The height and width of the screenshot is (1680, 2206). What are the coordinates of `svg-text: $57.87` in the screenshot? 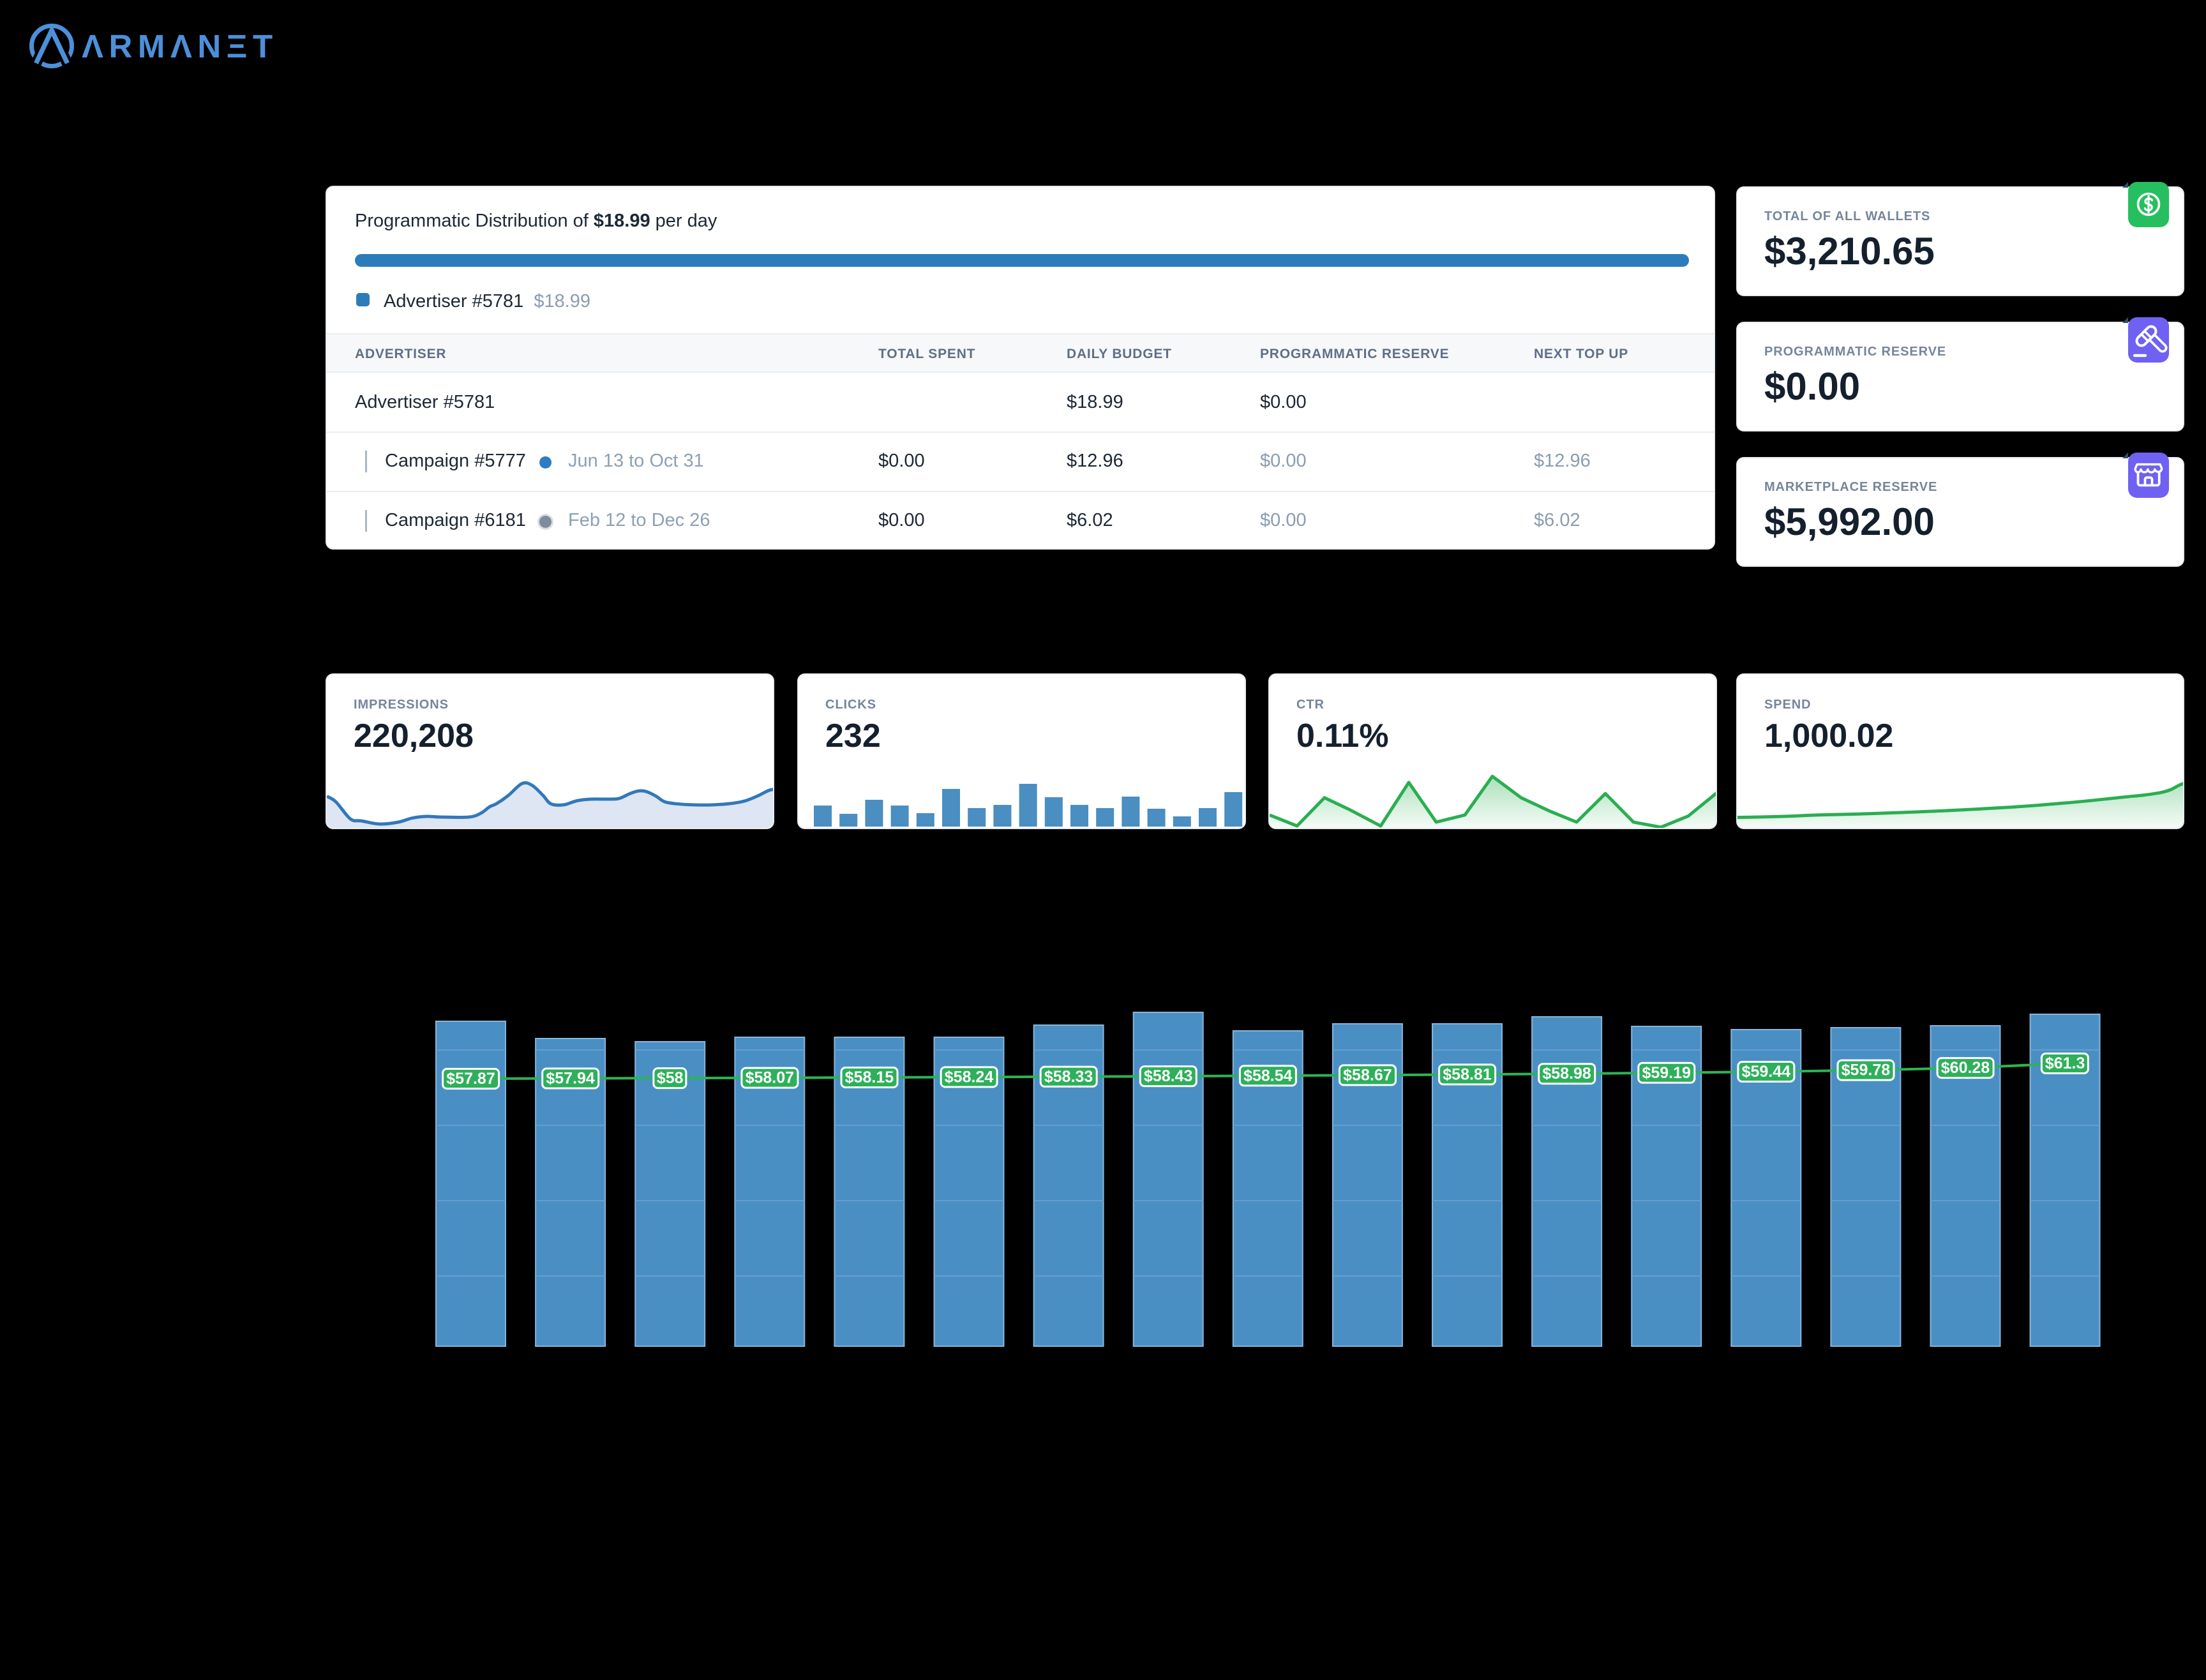 It's located at (470, 1079).